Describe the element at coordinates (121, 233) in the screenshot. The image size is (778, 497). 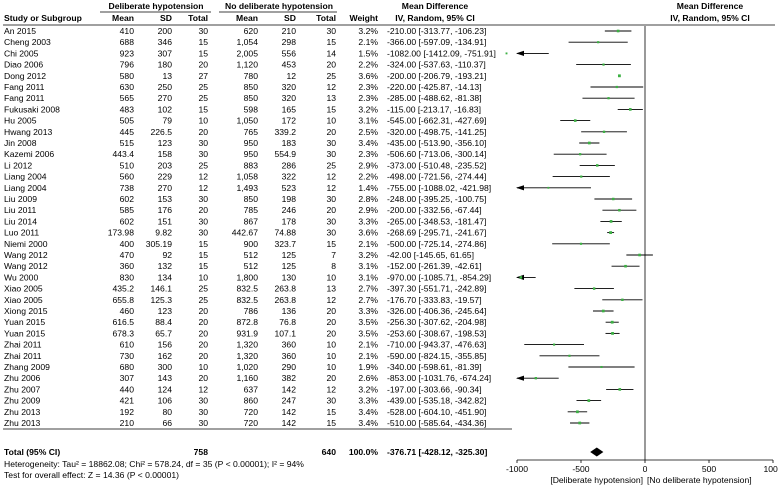
I see `cell-mean1: 173.98` at that location.